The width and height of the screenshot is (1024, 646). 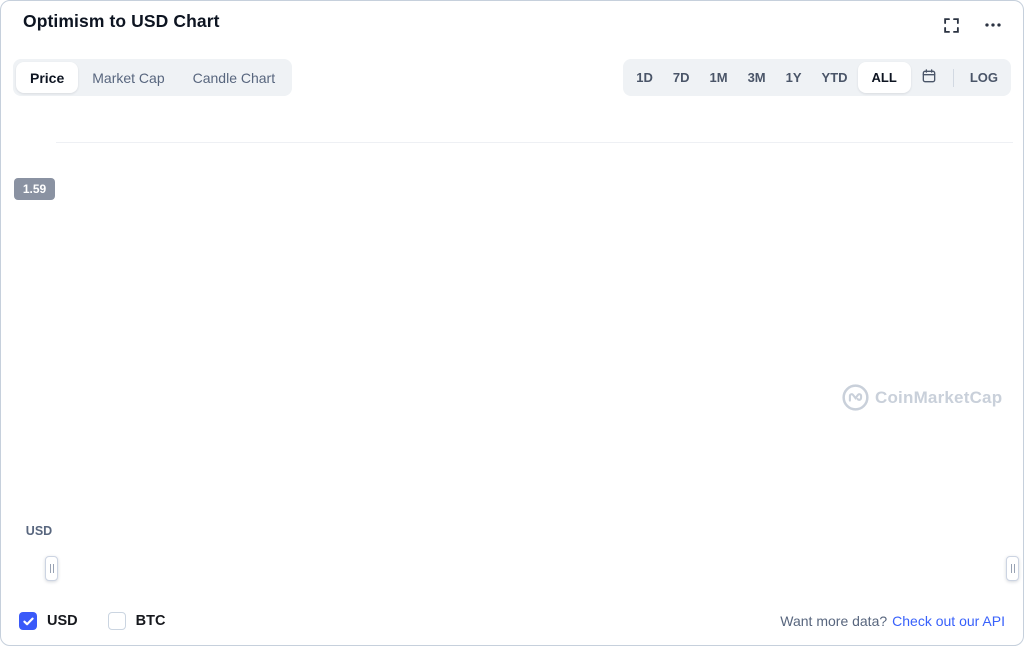 What do you see at coordinates (116, 621) in the screenshot?
I see `btc-checkbox` at bounding box center [116, 621].